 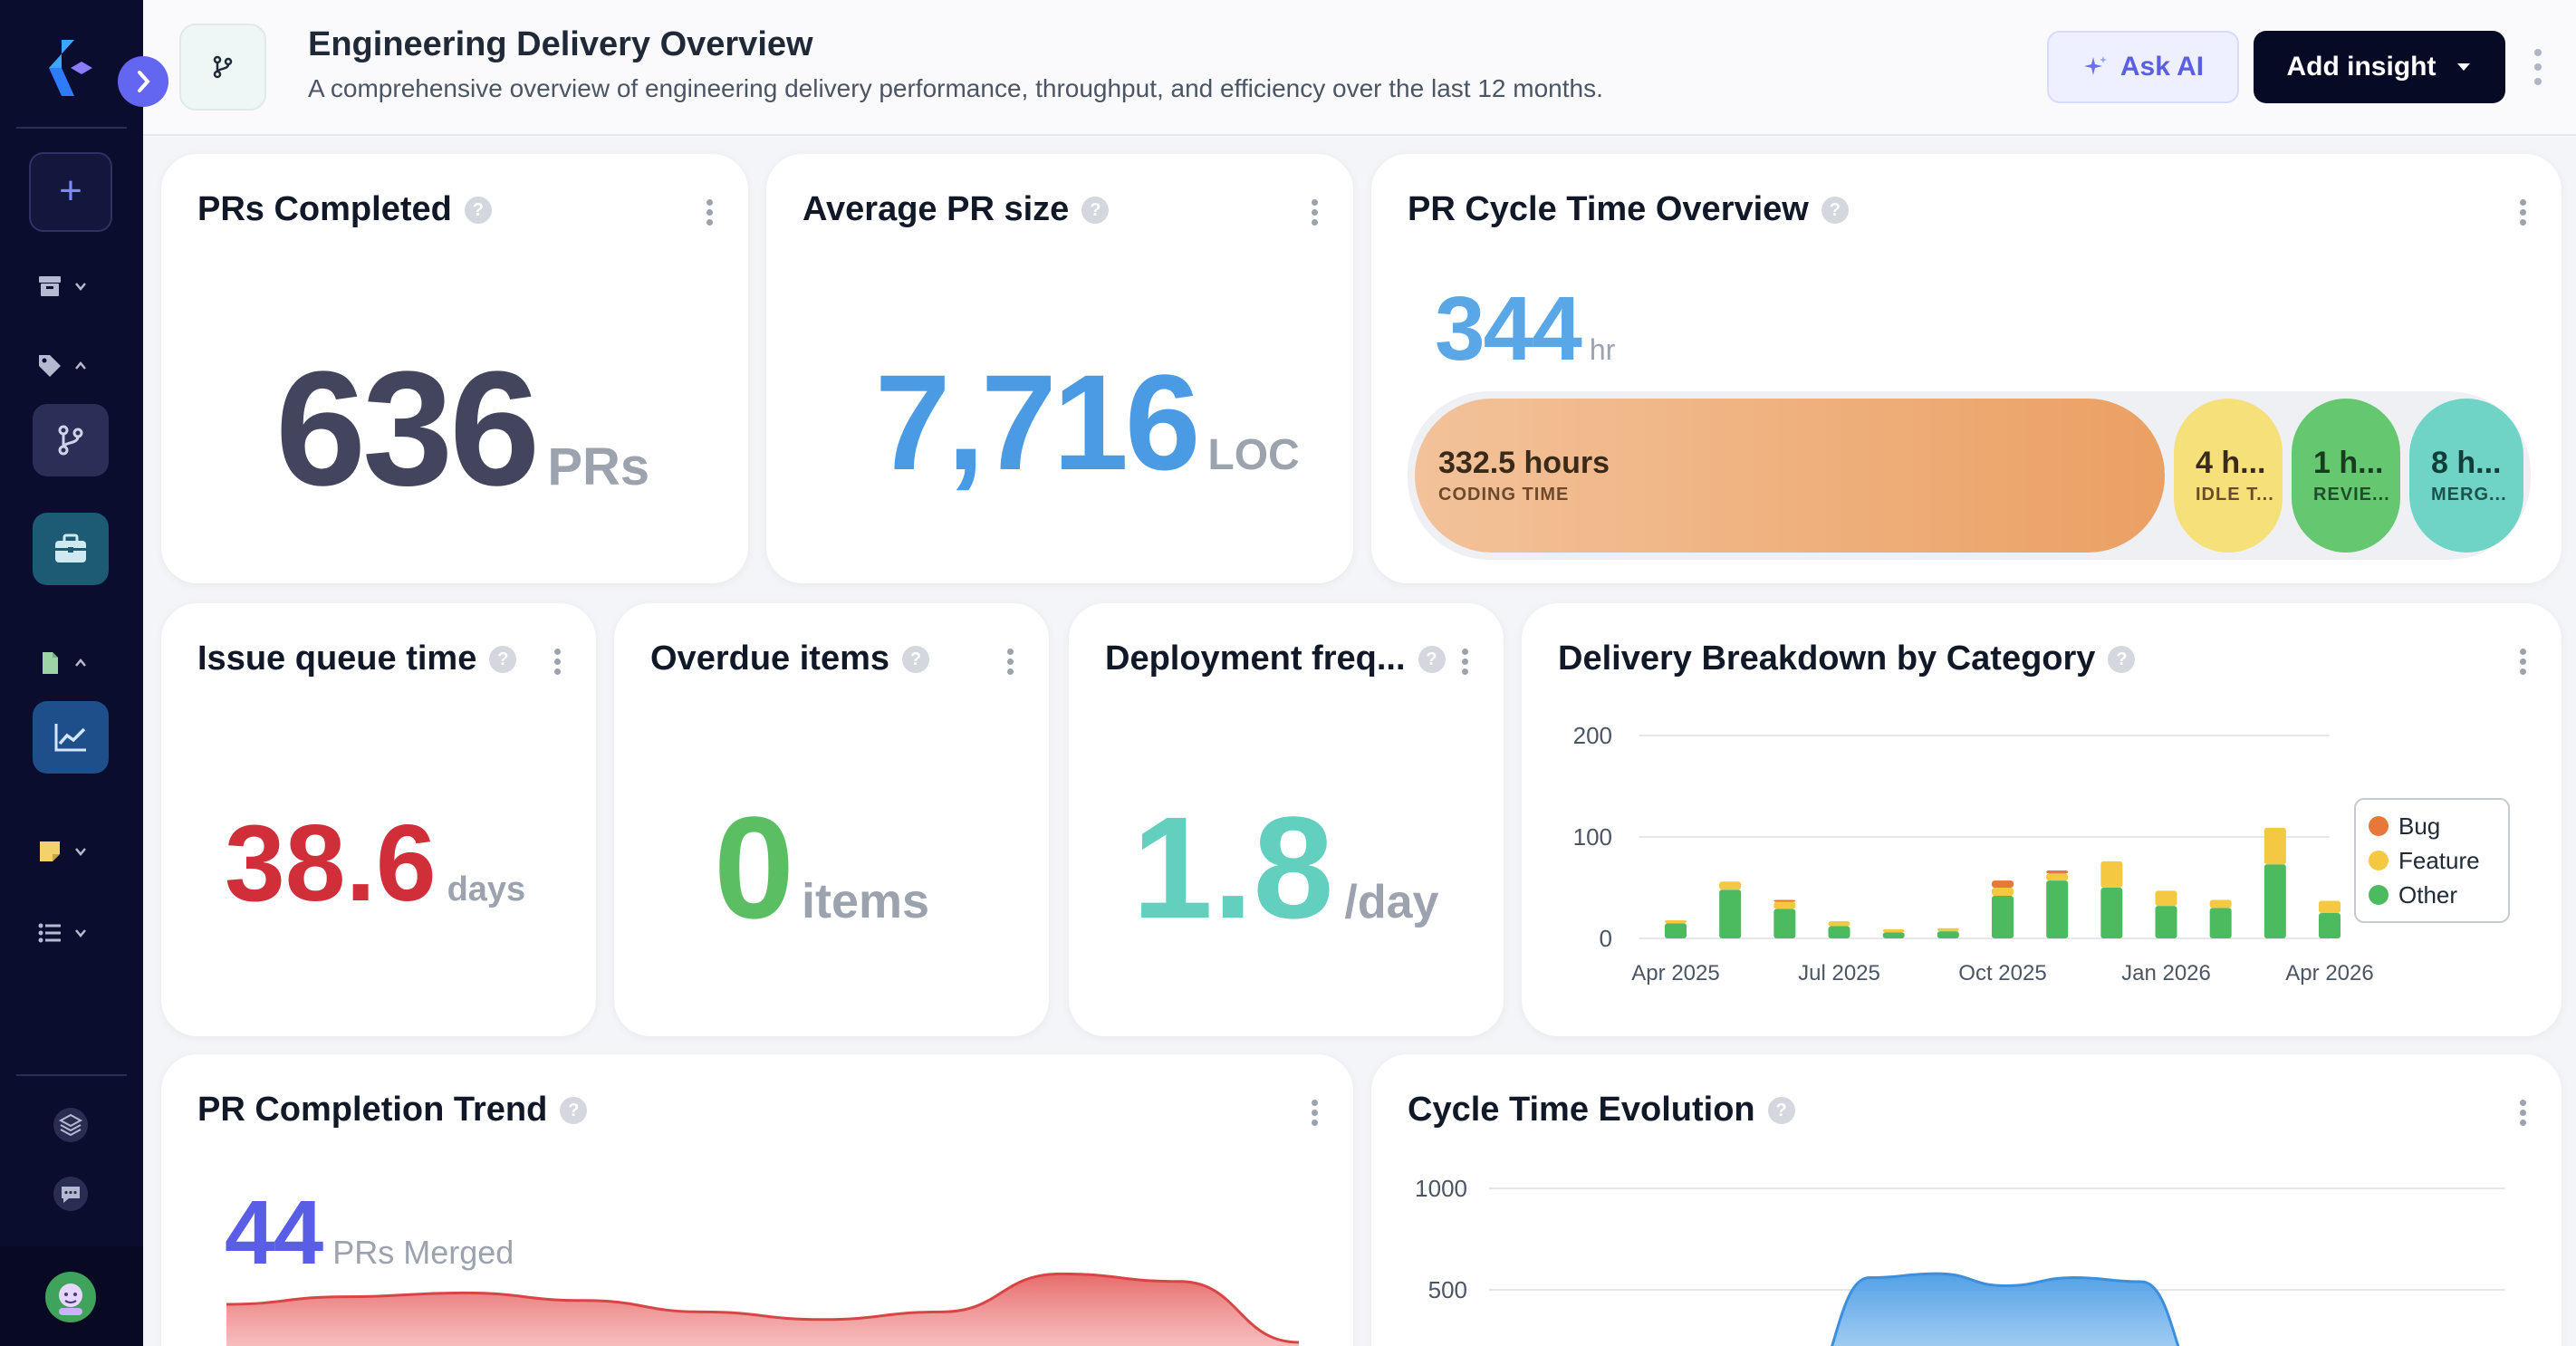 I want to click on pr-completion-trend-chart, so click(x=763, y=1309).